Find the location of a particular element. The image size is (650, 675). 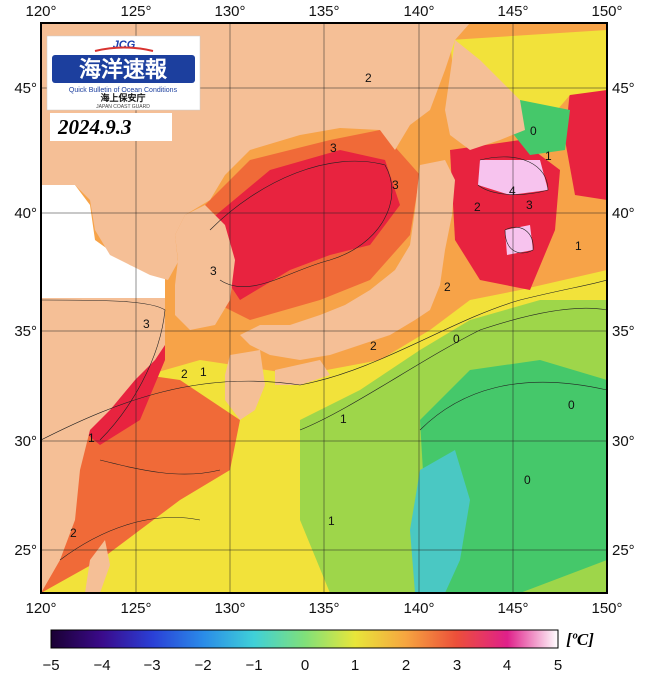

land-honshu is located at coordinates (347, 260).